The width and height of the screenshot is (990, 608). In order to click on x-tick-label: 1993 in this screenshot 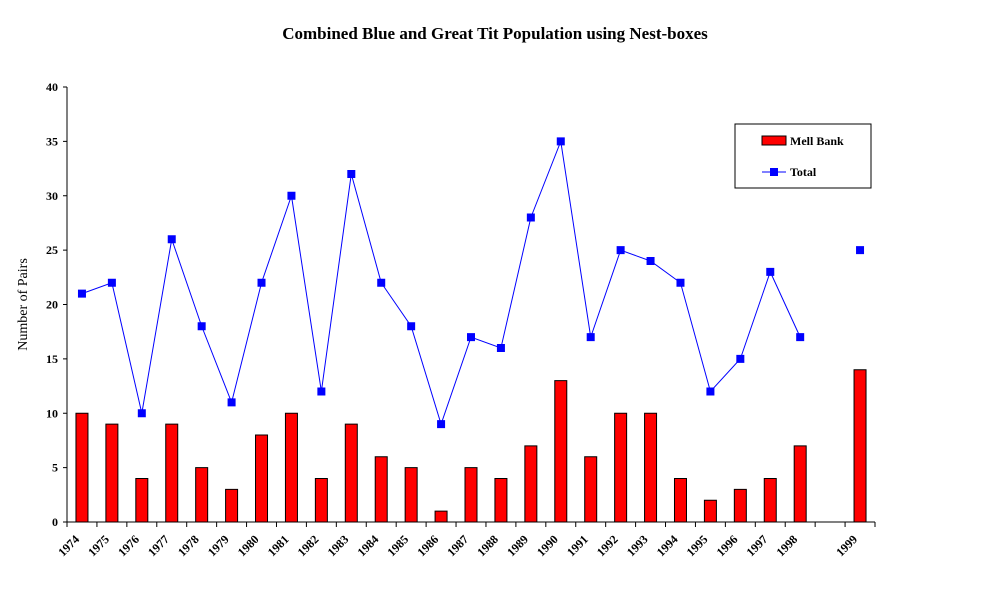, I will do `click(637, 545)`.